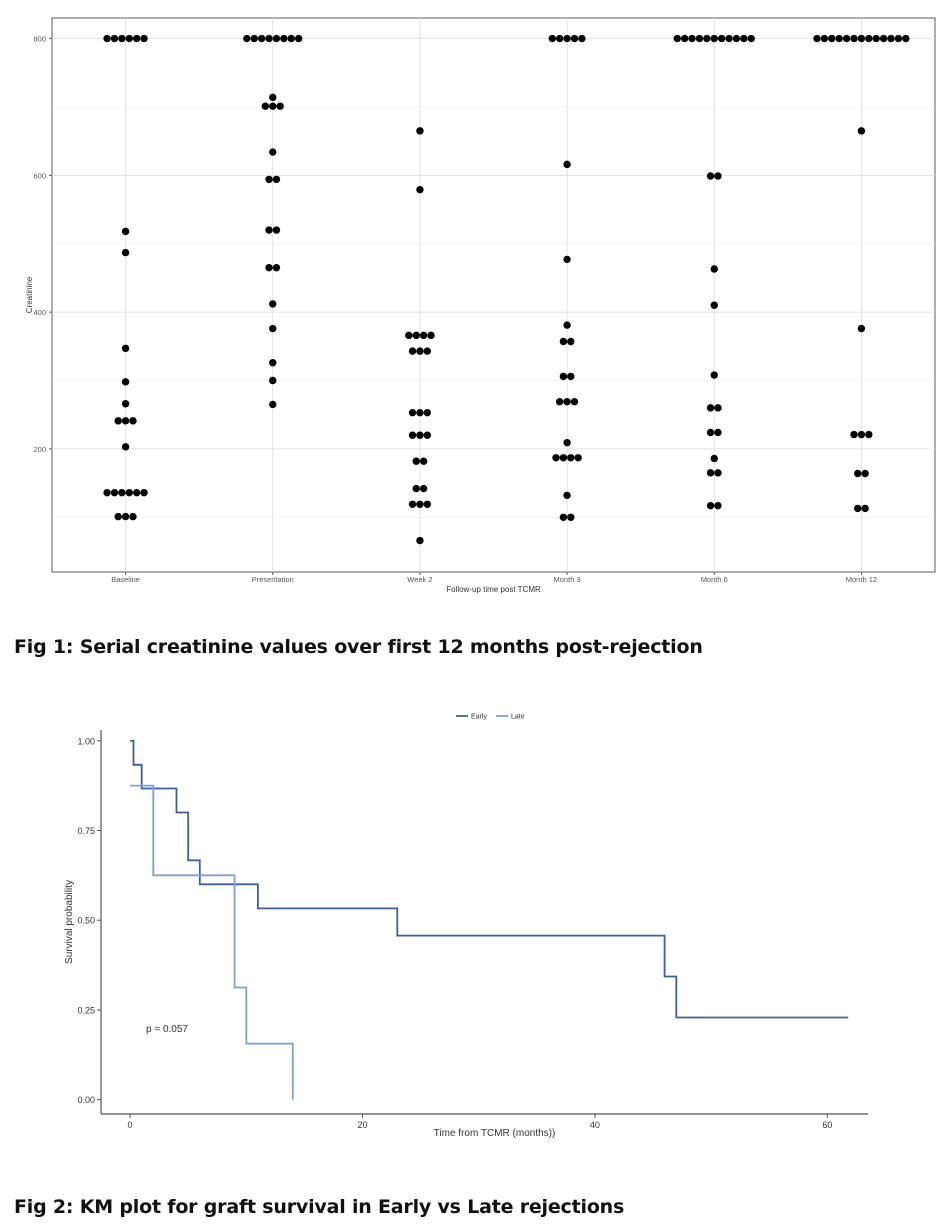 This screenshot has height=1228, width=950. Describe the element at coordinates (39, 39) in the screenshot. I see `y-tick-label: 800` at that location.